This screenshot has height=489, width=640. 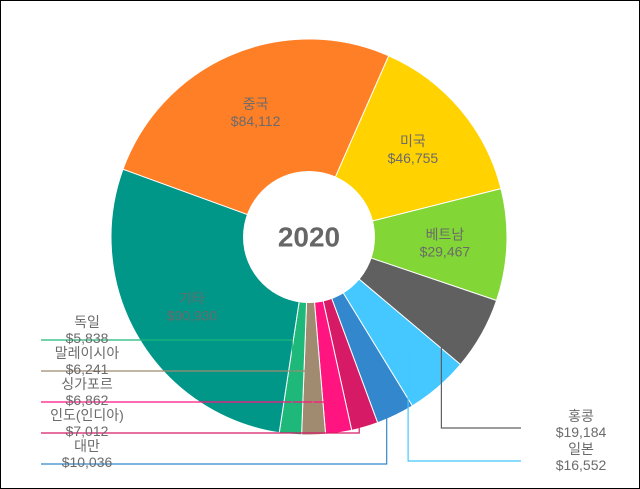 What do you see at coordinates (87, 353) in the screenshot?
I see `slice-label-8: 말레이시아` at bounding box center [87, 353].